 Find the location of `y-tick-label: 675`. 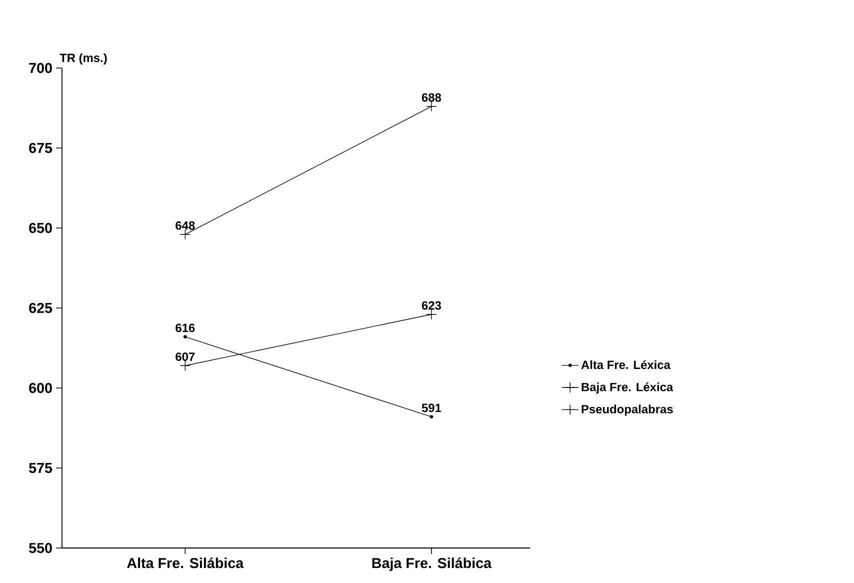

y-tick-label: 675 is located at coordinates (40, 148).